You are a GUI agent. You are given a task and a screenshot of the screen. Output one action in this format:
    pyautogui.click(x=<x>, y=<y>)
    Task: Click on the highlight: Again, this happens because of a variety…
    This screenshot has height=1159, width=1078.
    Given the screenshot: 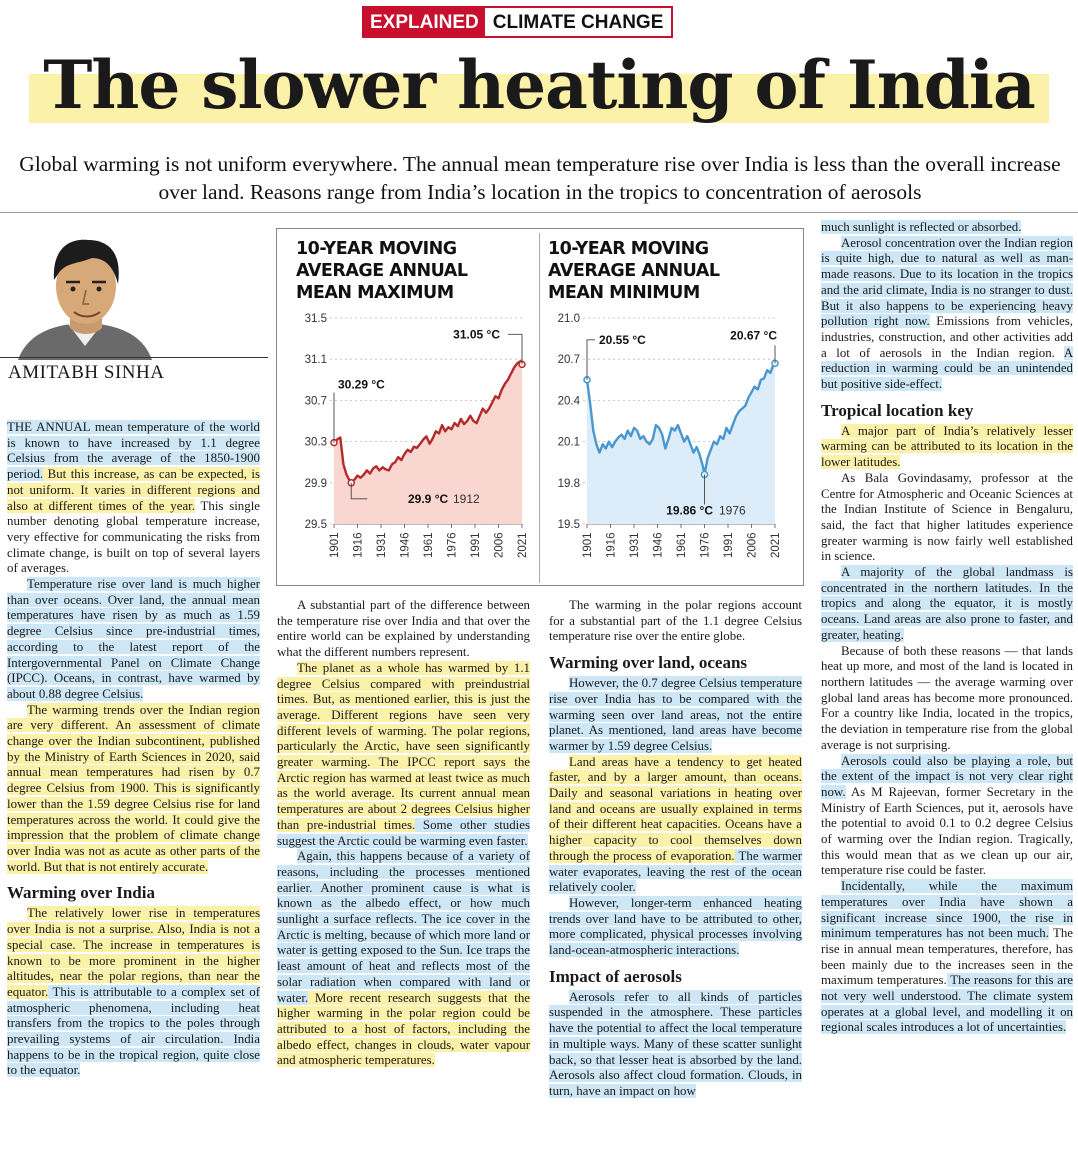 What is the action you would take?
    pyautogui.click(x=403, y=888)
    